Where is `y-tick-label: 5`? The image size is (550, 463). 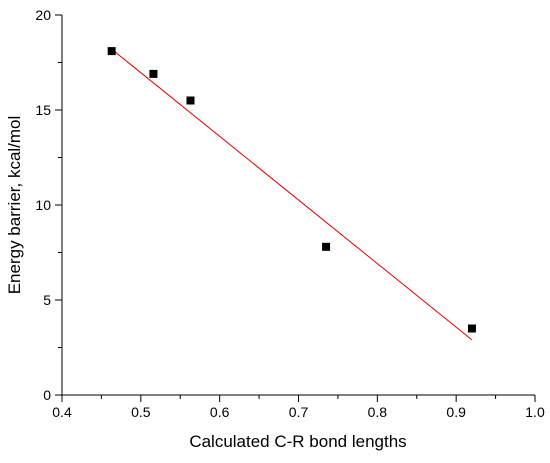
y-tick-label: 5 is located at coordinates (47, 300).